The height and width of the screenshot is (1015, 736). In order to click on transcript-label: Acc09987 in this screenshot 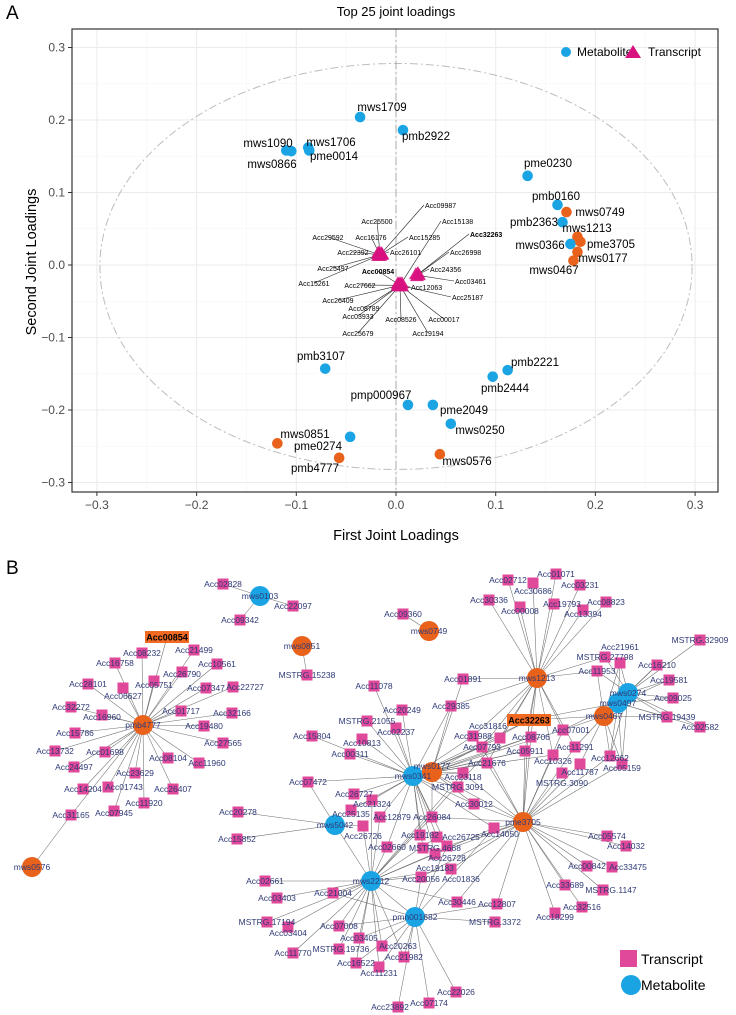, I will do `click(440, 206)`.